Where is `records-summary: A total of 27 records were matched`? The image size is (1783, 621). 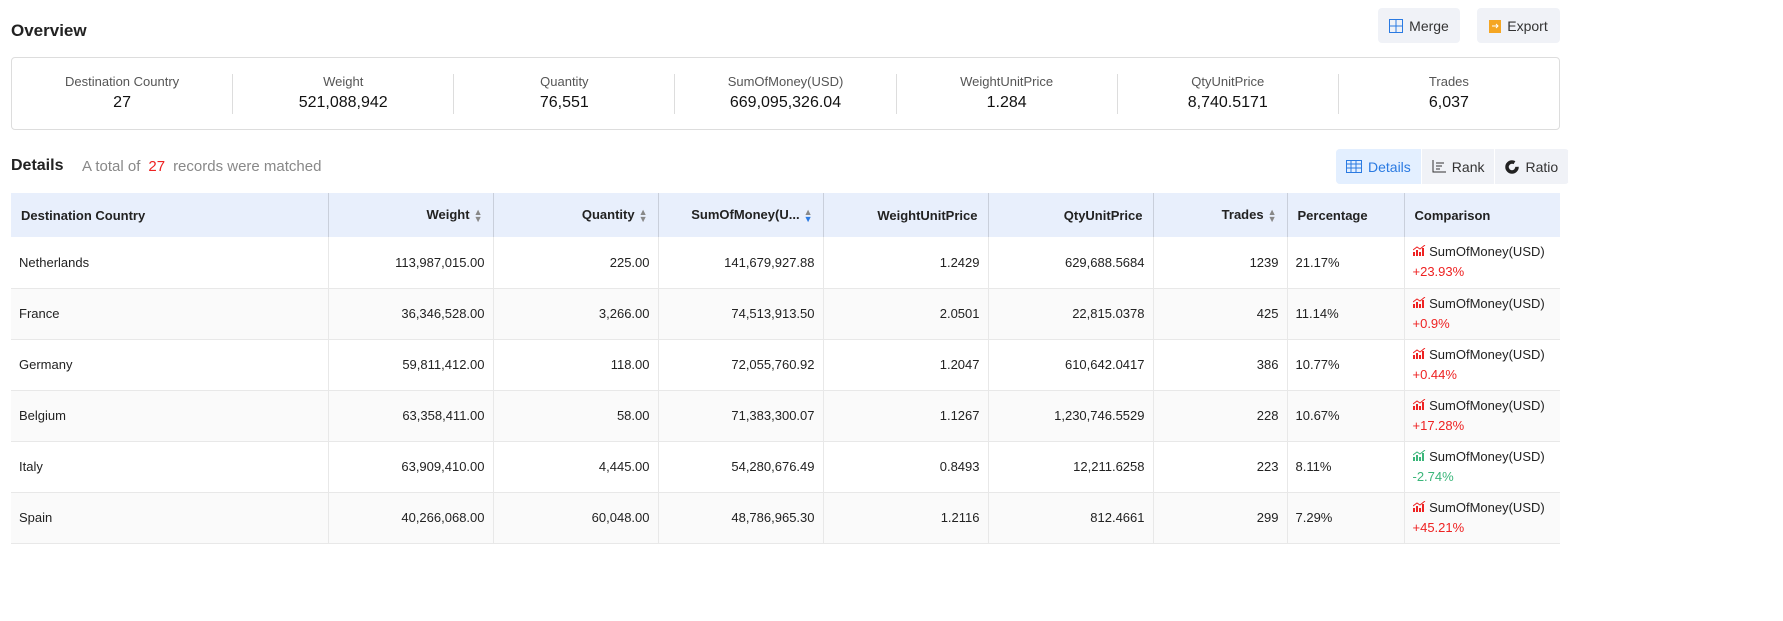 records-summary: A total of 27 records were matched is located at coordinates (201, 166).